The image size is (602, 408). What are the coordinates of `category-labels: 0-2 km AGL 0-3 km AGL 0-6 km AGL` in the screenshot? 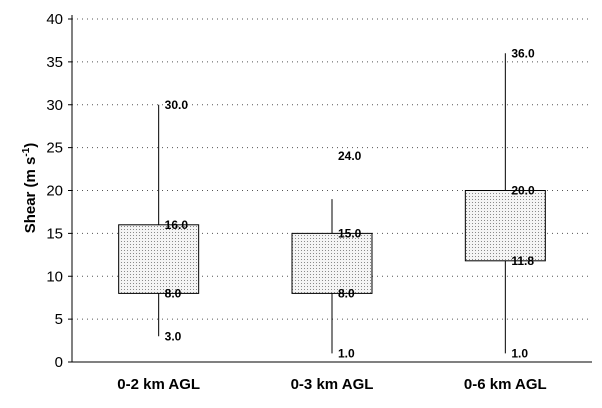 It's located at (331, 384).